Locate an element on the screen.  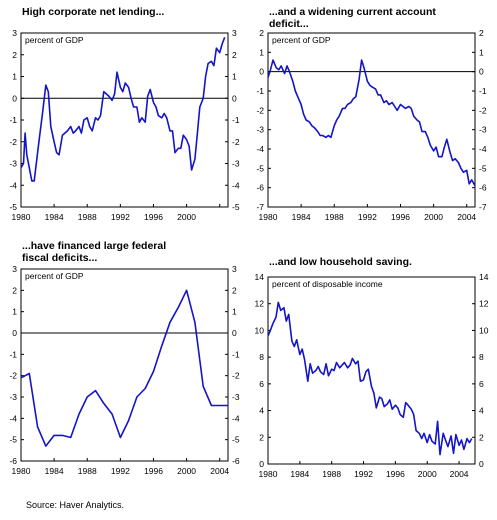
chart-title-line: ...and low household saving. is located at coordinates (340, 262).